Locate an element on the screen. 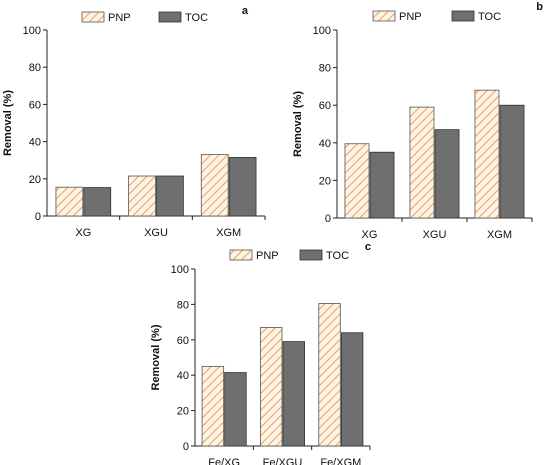 This screenshot has width=550, height=465. bar-toc-fe-xgu is located at coordinates (293, 394).